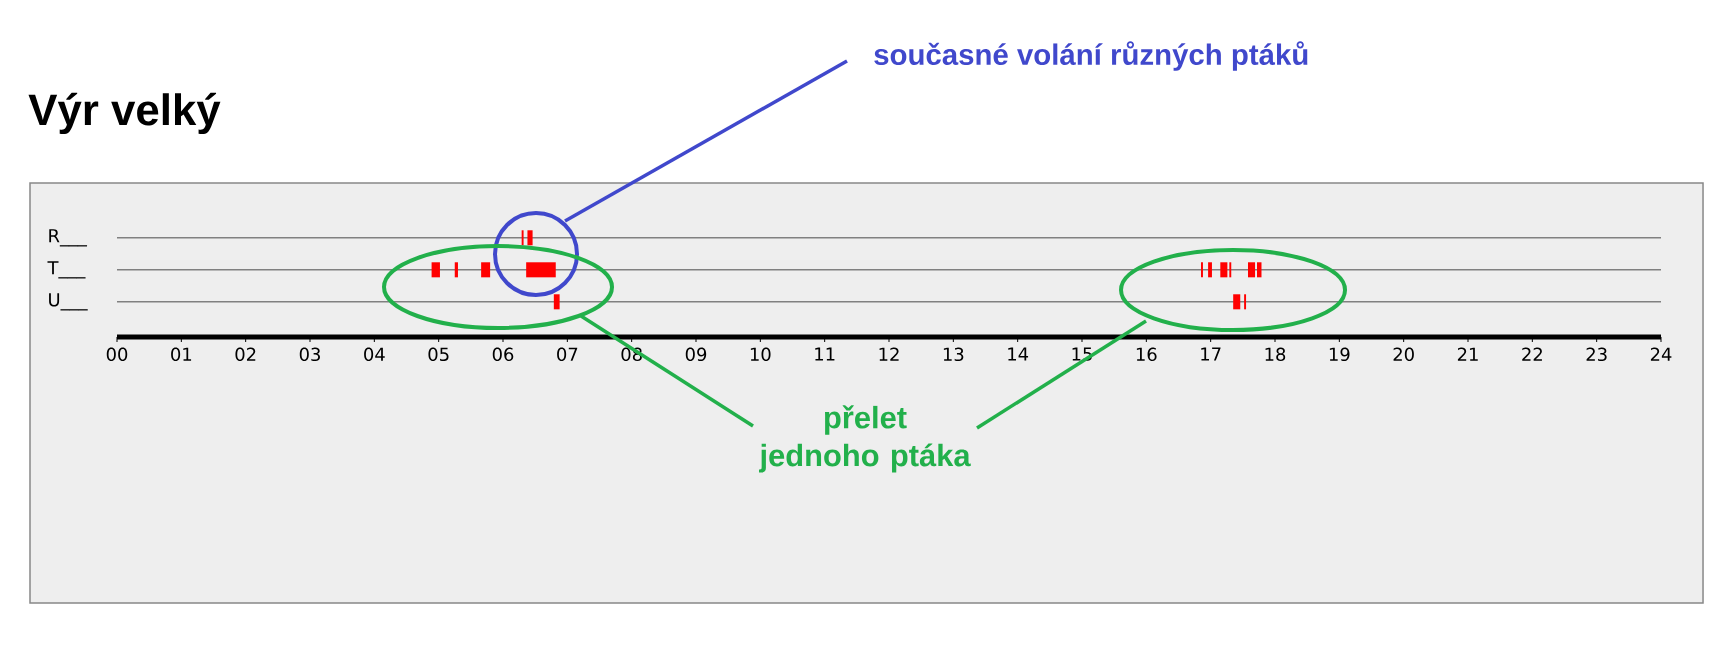 The width and height of the screenshot is (1736, 662). Describe the element at coordinates (1403, 354) in the screenshot. I see `x-tick-label: 20` at that location.